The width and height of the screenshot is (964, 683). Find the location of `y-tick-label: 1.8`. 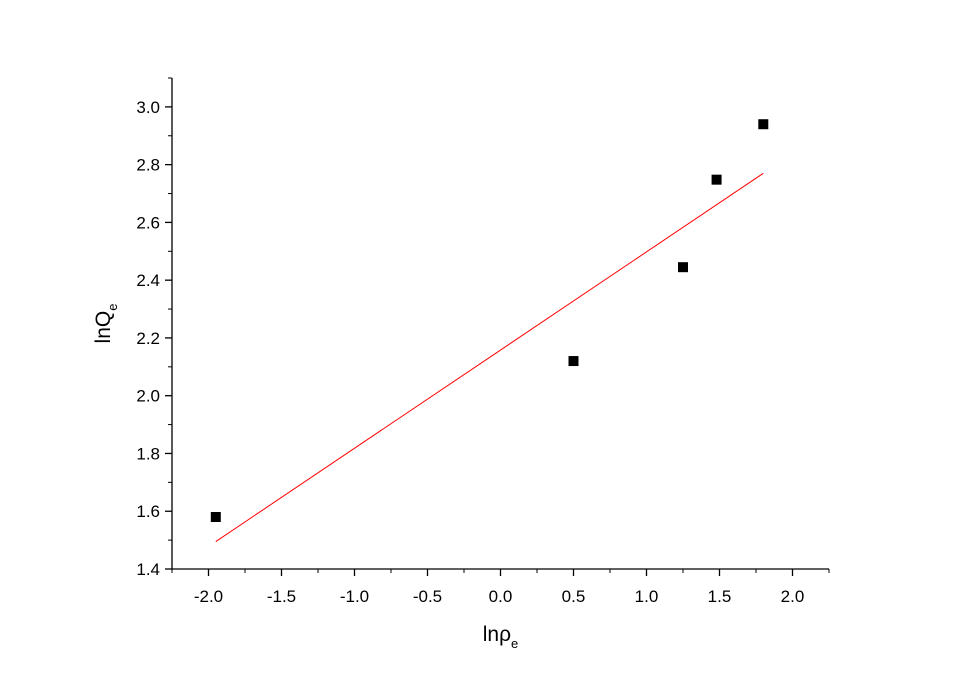

y-tick-label: 1.8 is located at coordinates (148, 453).